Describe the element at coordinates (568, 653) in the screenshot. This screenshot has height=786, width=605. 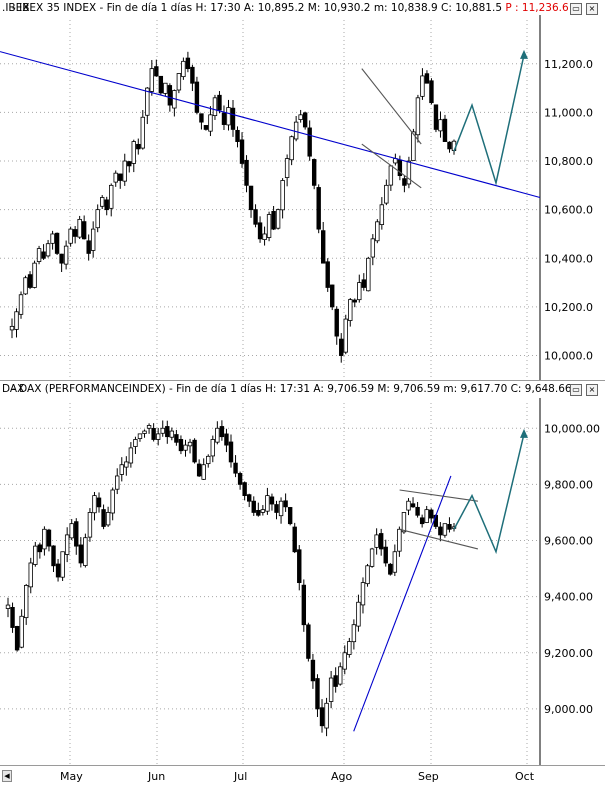
I see `y-tick-label: 9,200.00` at that location.